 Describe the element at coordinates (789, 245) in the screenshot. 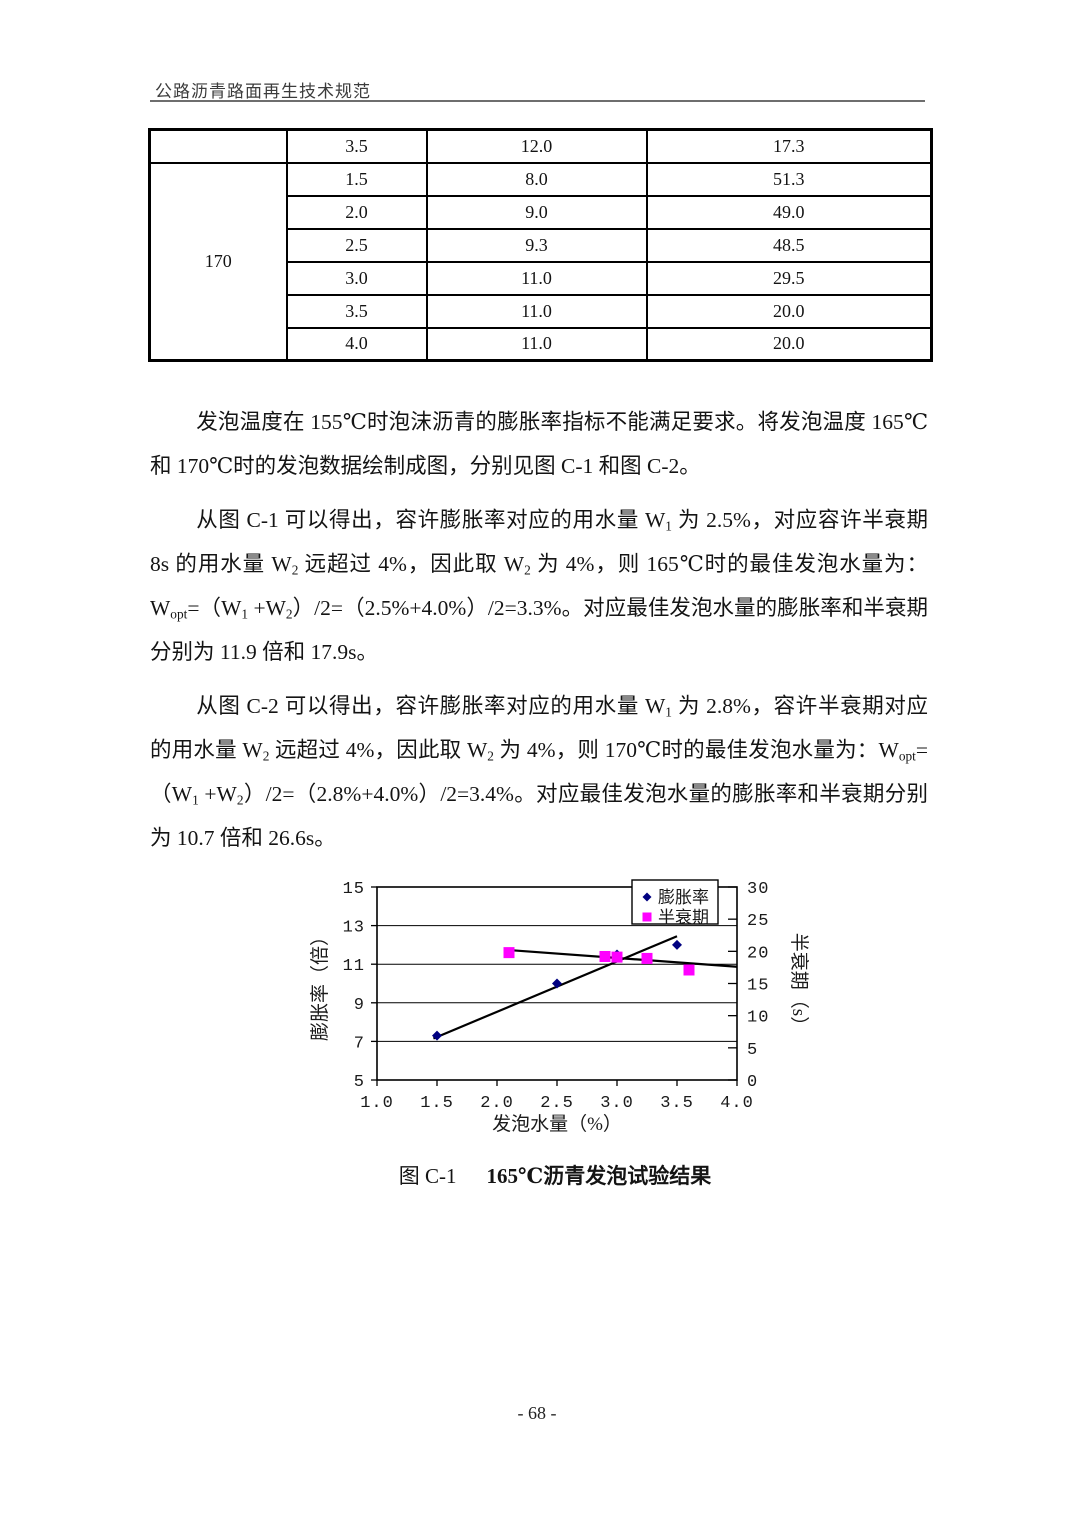

I see `table-cell: 48.5` at that location.